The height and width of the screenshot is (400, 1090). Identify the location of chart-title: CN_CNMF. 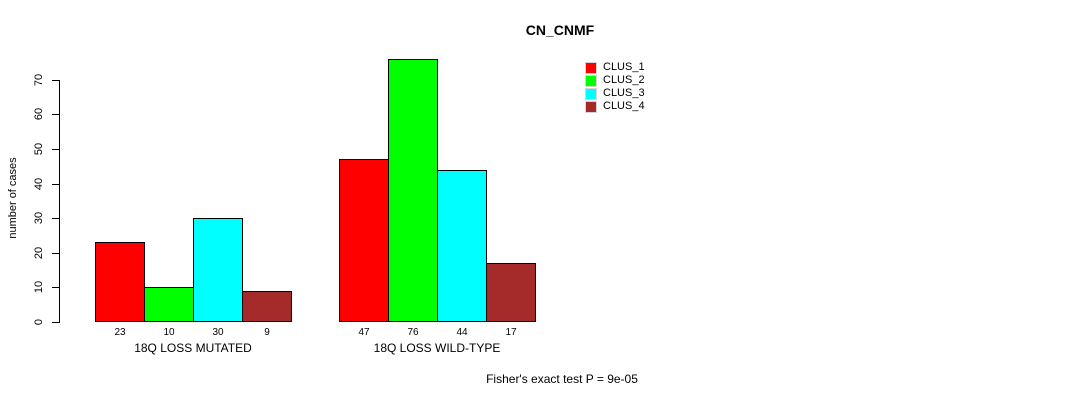
(560, 30).